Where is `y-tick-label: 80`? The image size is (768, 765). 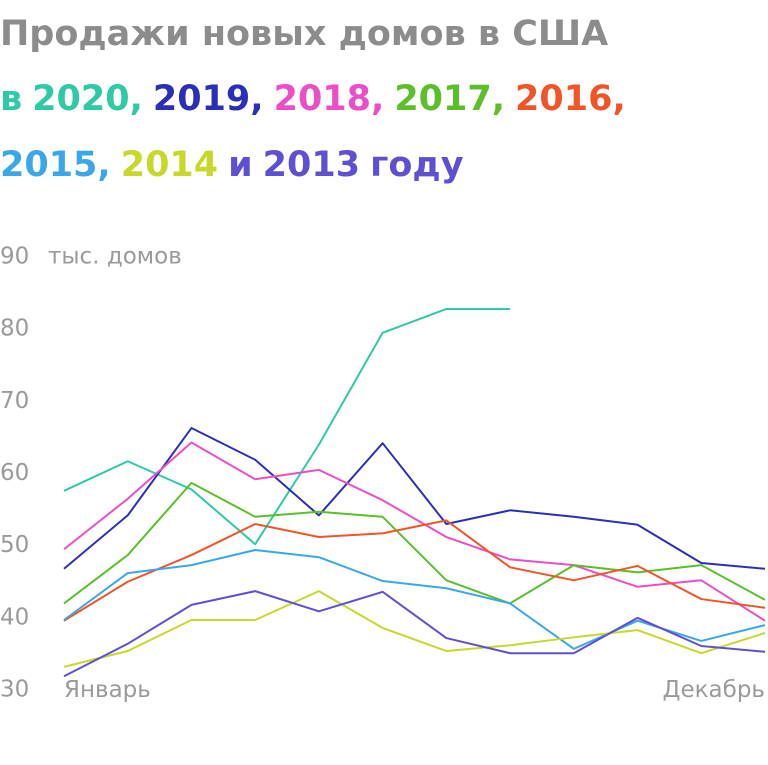
y-tick-label: 80 is located at coordinates (14, 329).